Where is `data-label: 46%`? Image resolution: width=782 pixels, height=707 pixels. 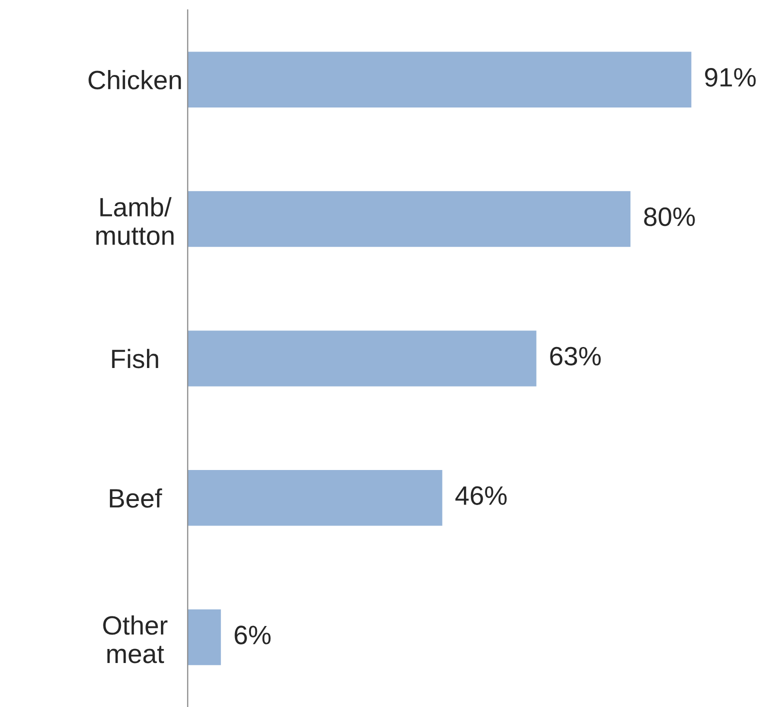
data-label: 46% is located at coordinates (481, 495).